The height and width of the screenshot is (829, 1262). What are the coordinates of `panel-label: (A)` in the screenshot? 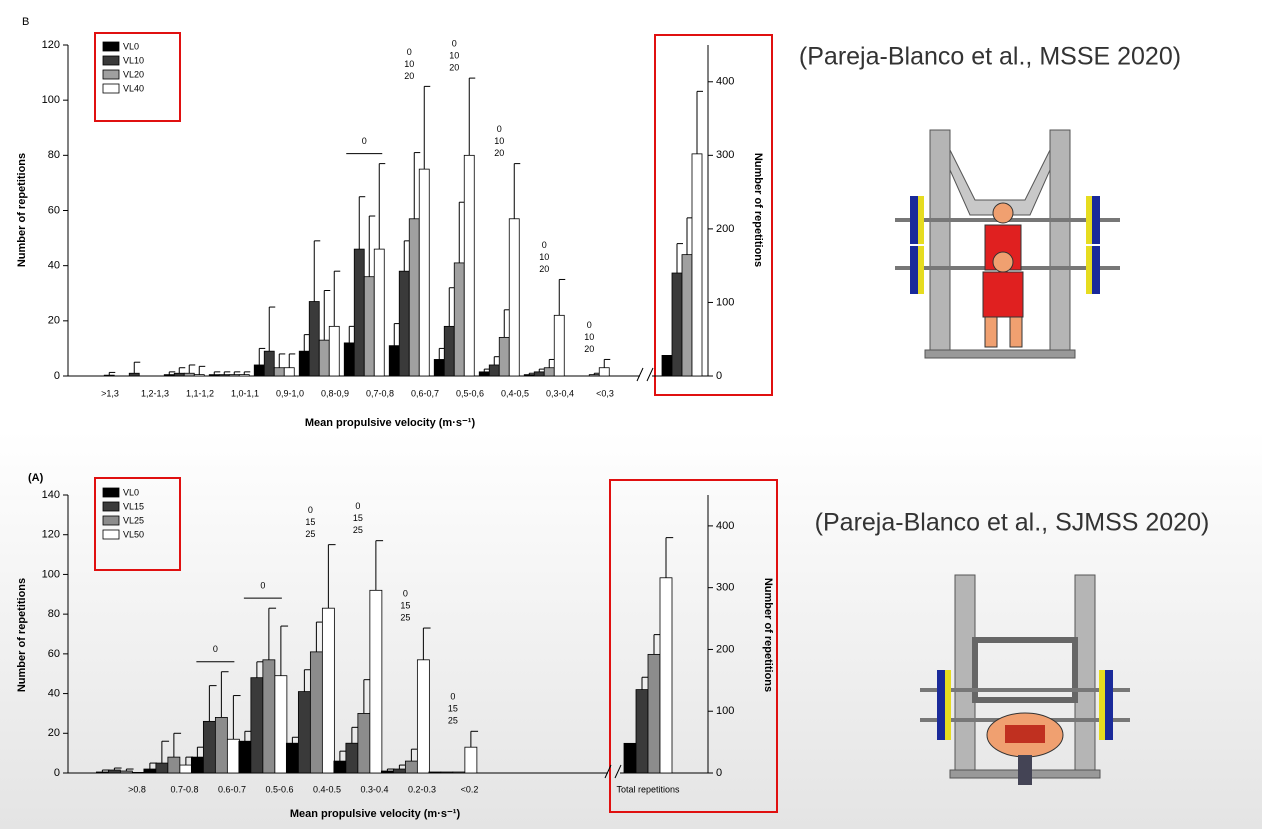 It's located at (36, 478).